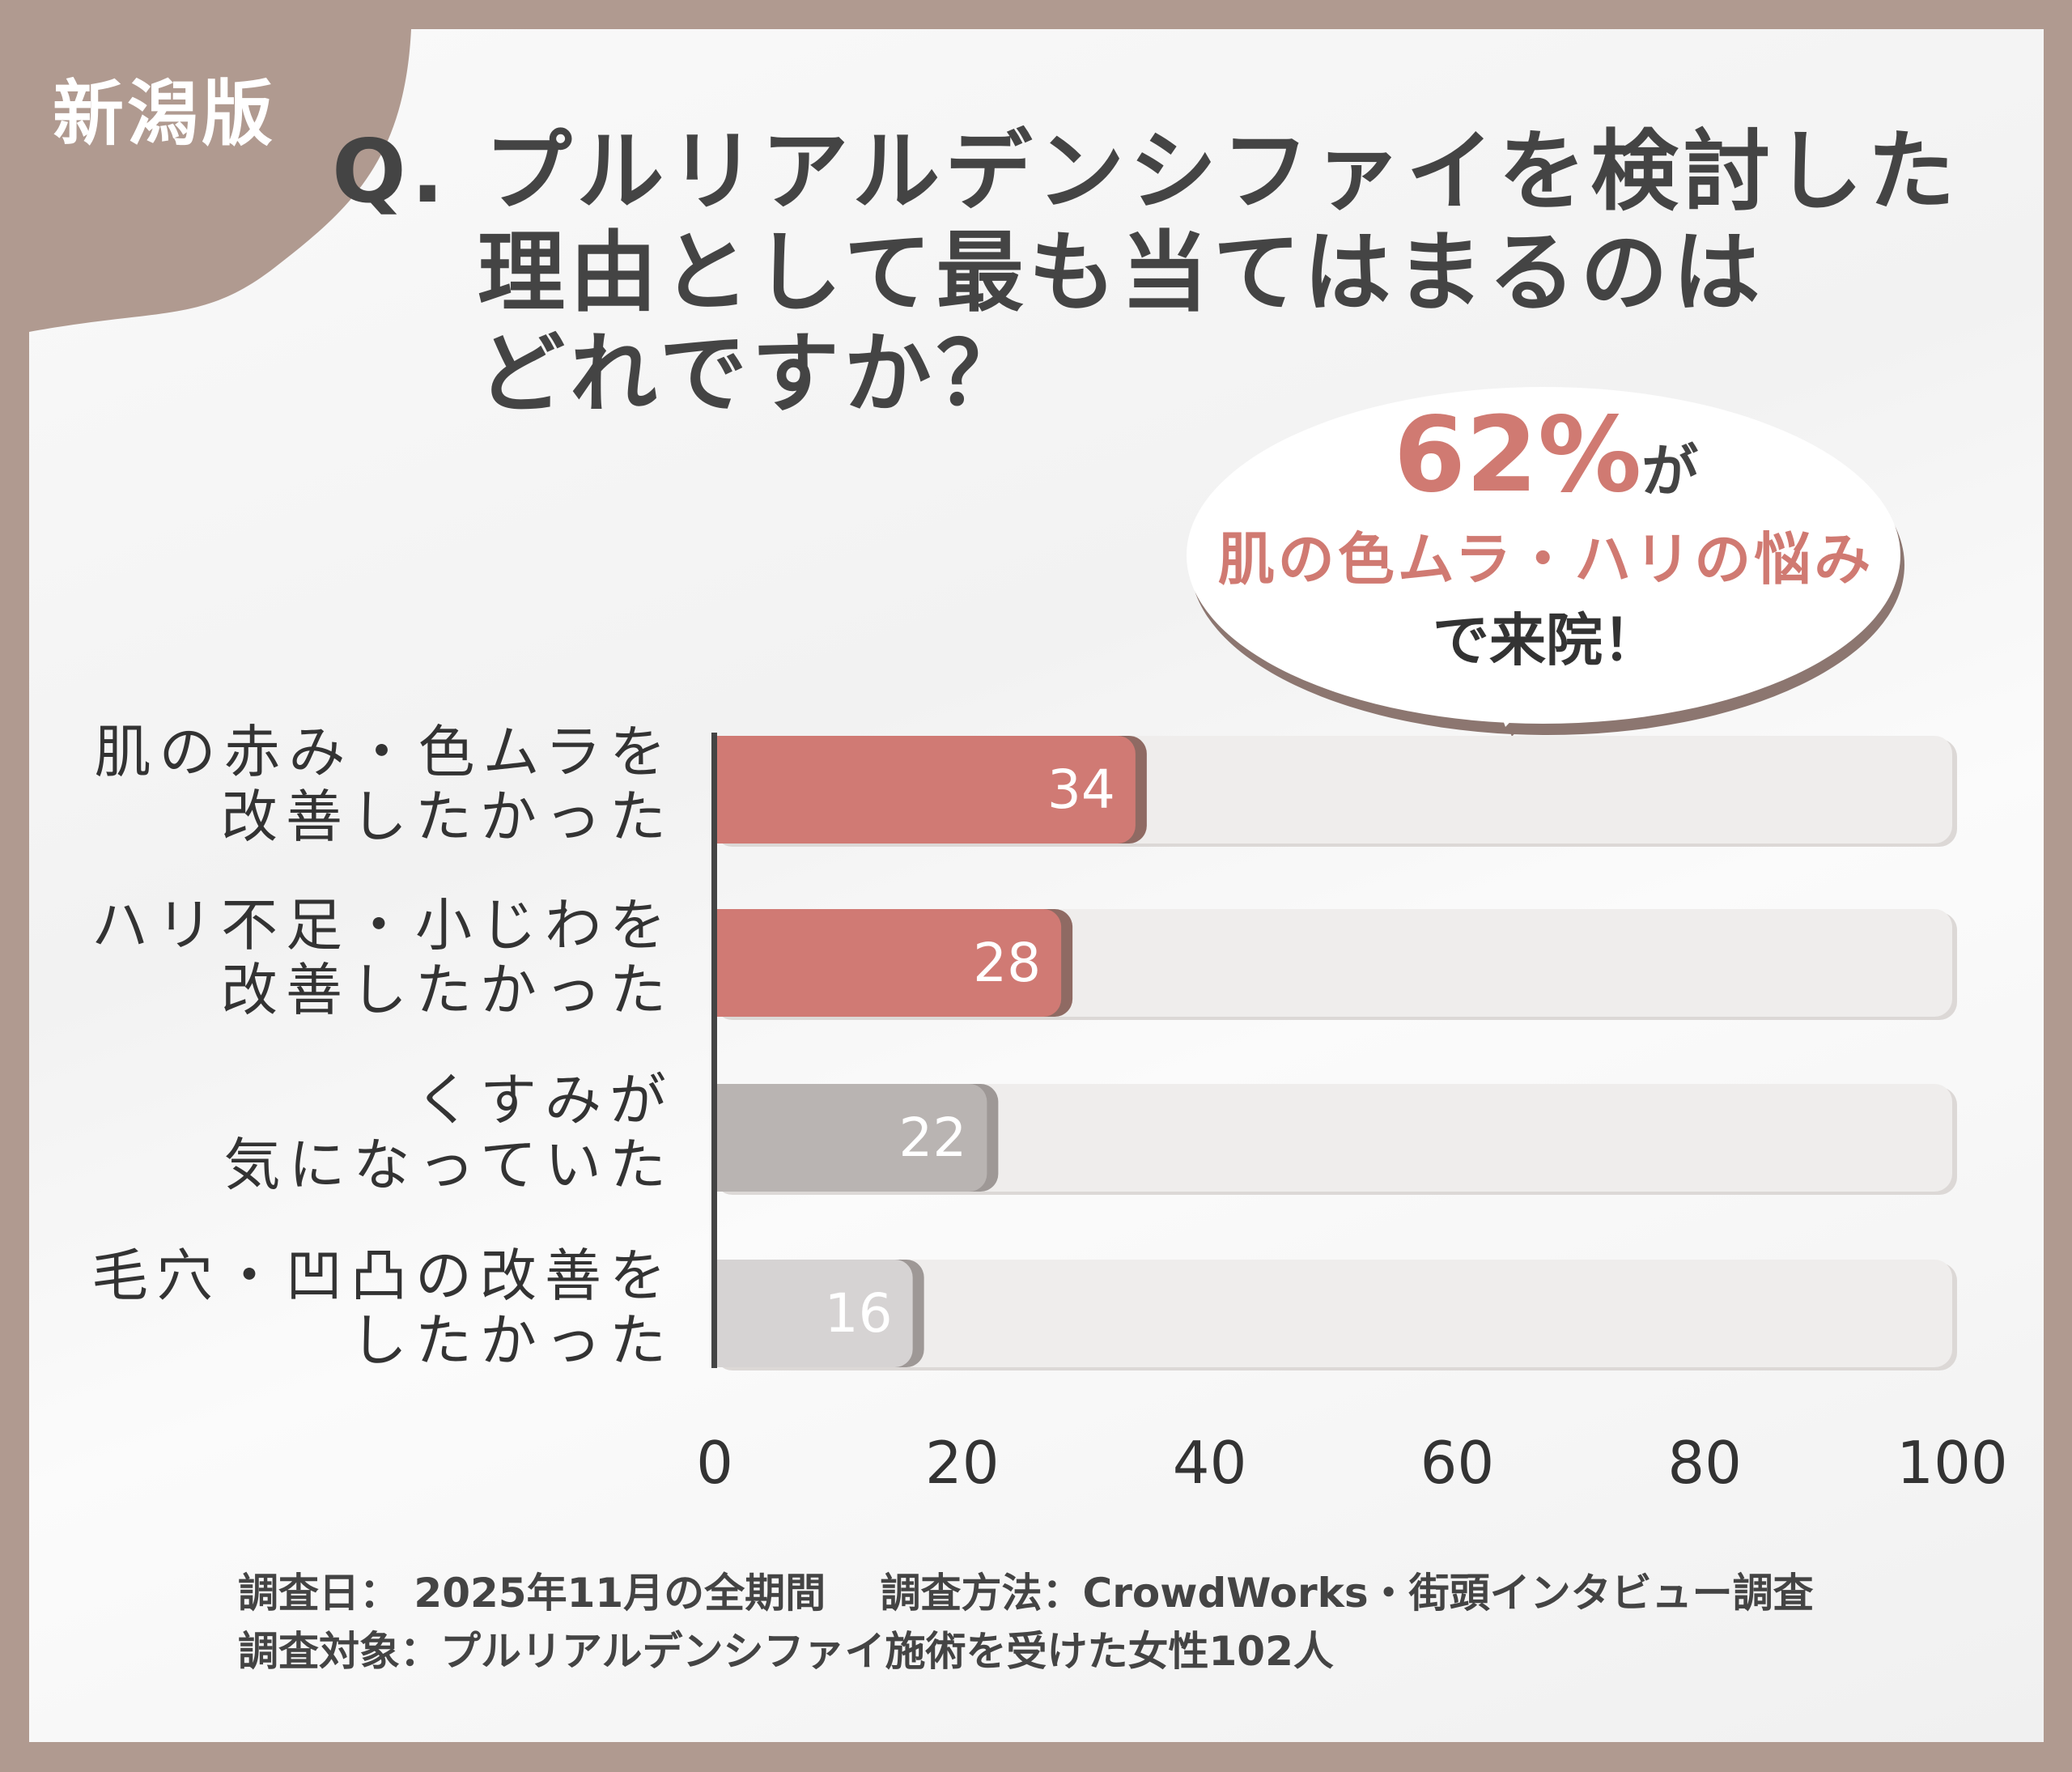 This screenshot has width=2072, height=1772. I want to click on title-line-2: 理由として最も当てはまるのは, so click(1121, 273).